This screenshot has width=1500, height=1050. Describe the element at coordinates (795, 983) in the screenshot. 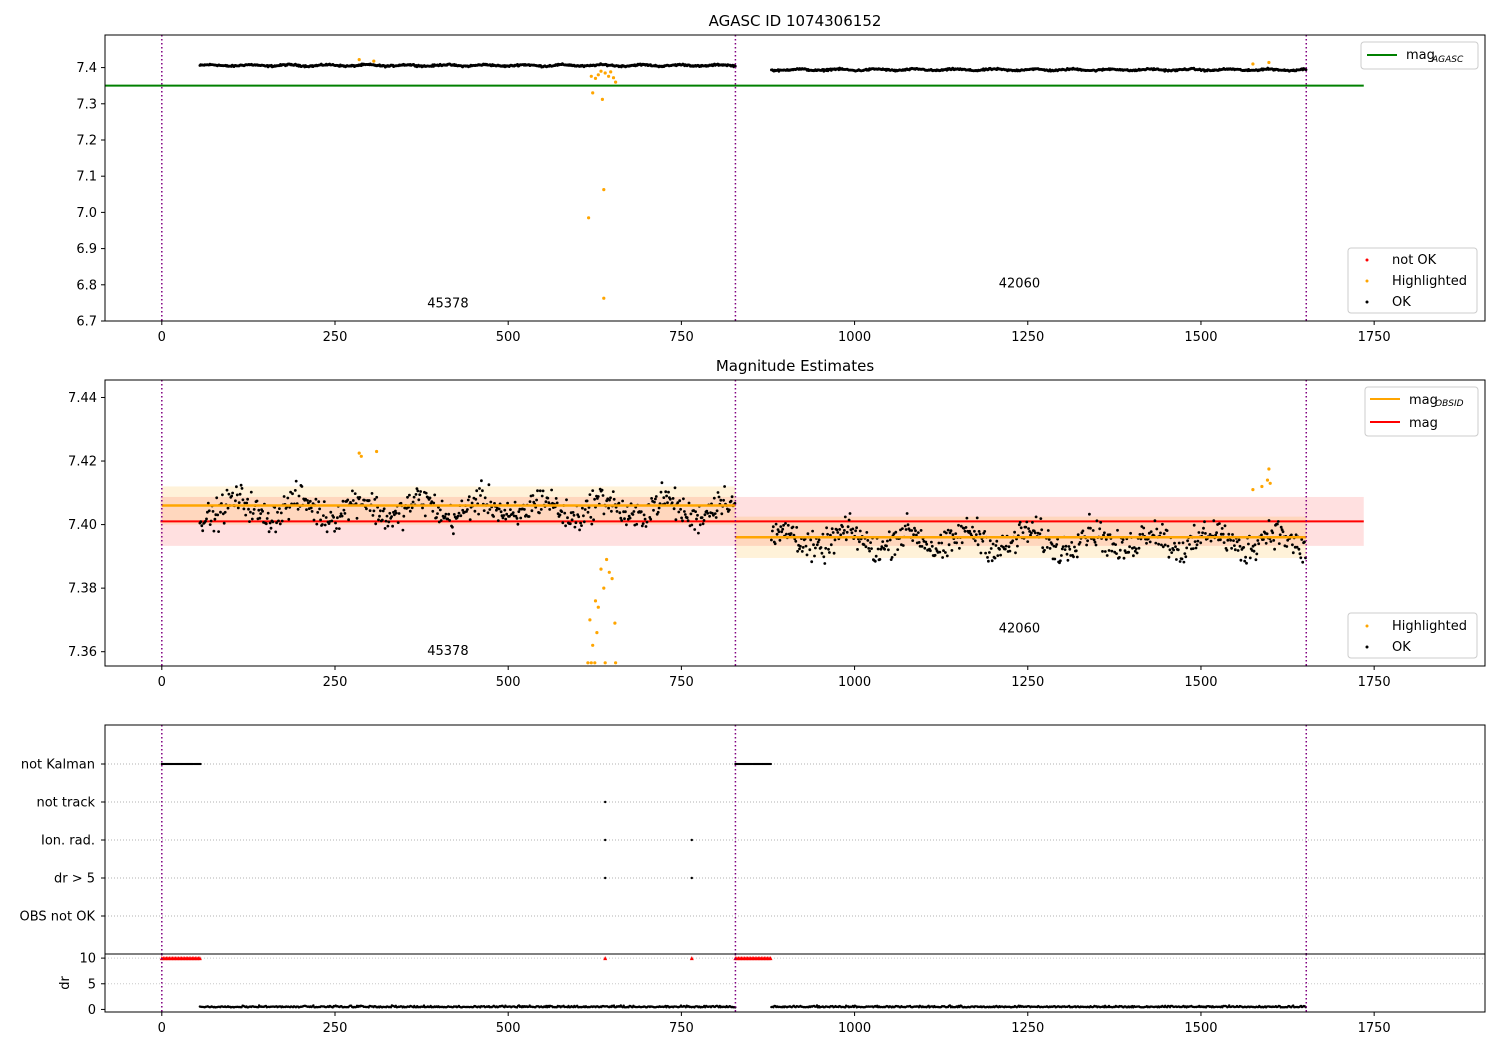

I see `dr-plot-area` at that location.